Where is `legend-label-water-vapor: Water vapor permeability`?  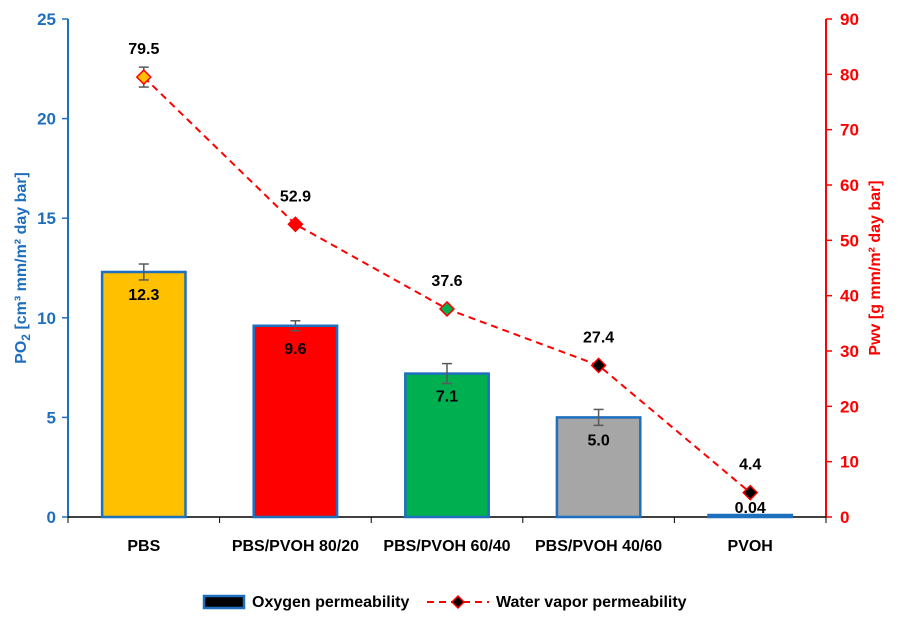 legend-label-water-vapor: Water vapor permeability is located at coordinates (591, 602).